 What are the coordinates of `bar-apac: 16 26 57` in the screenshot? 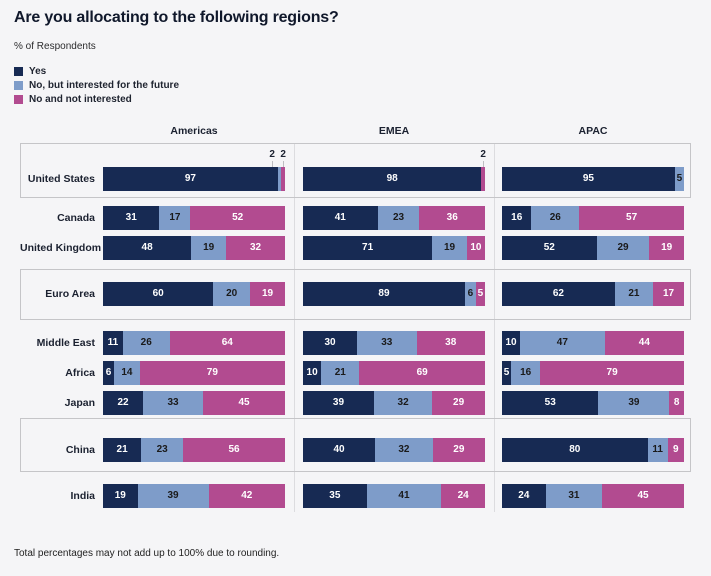 It's located at (593, 218).